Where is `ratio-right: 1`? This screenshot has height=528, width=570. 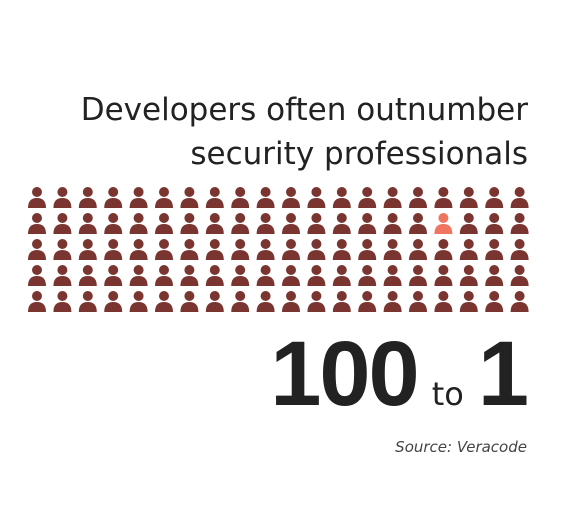 ratio-right: 1 is located at coordinates (502, 374).